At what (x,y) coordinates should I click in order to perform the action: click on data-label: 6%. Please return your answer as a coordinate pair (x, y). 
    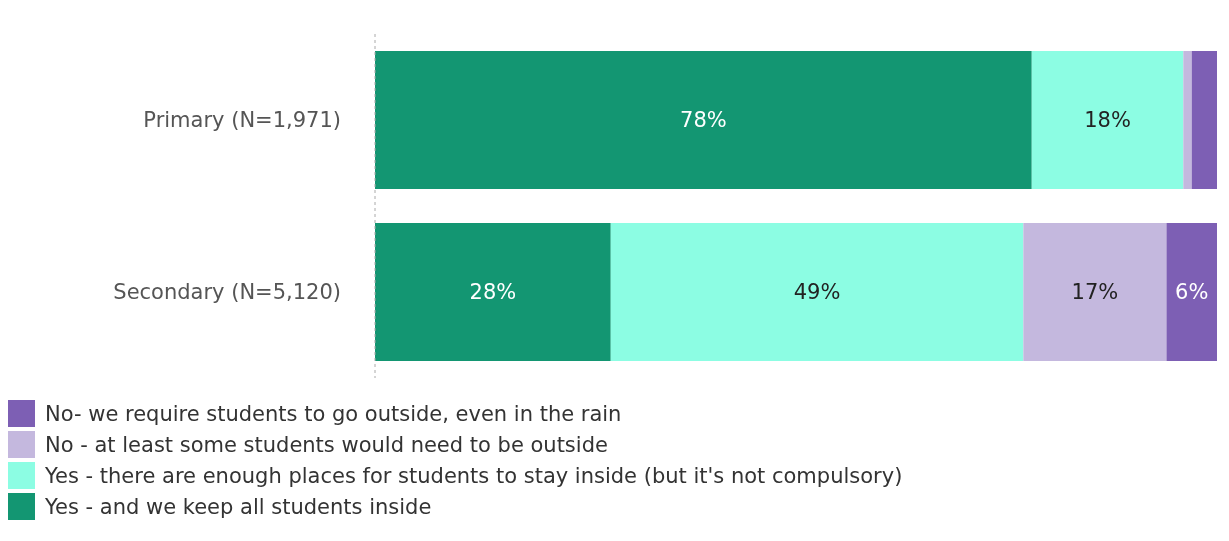
    Looking at the image, I should click on (1192, 292).